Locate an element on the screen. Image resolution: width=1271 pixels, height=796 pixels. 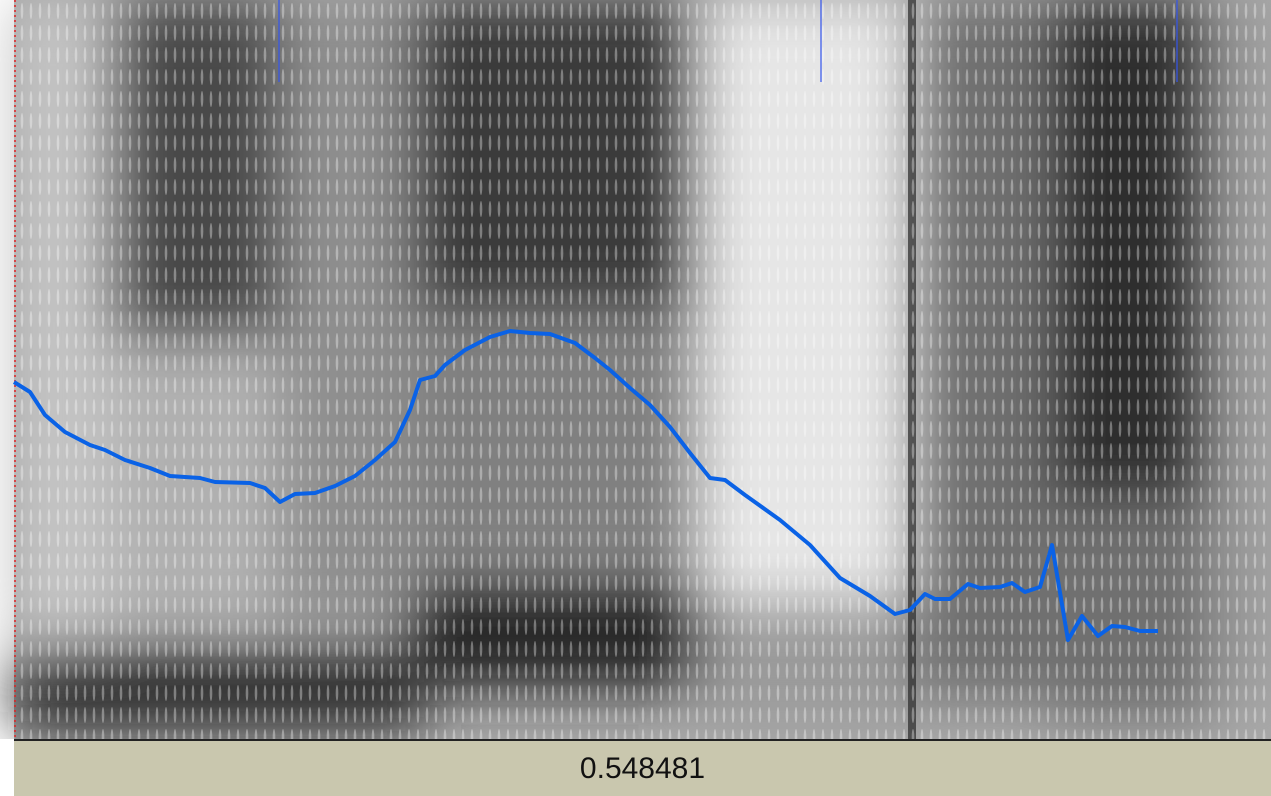
status-bar: 0.548481 is located at coordinates (642, 767).